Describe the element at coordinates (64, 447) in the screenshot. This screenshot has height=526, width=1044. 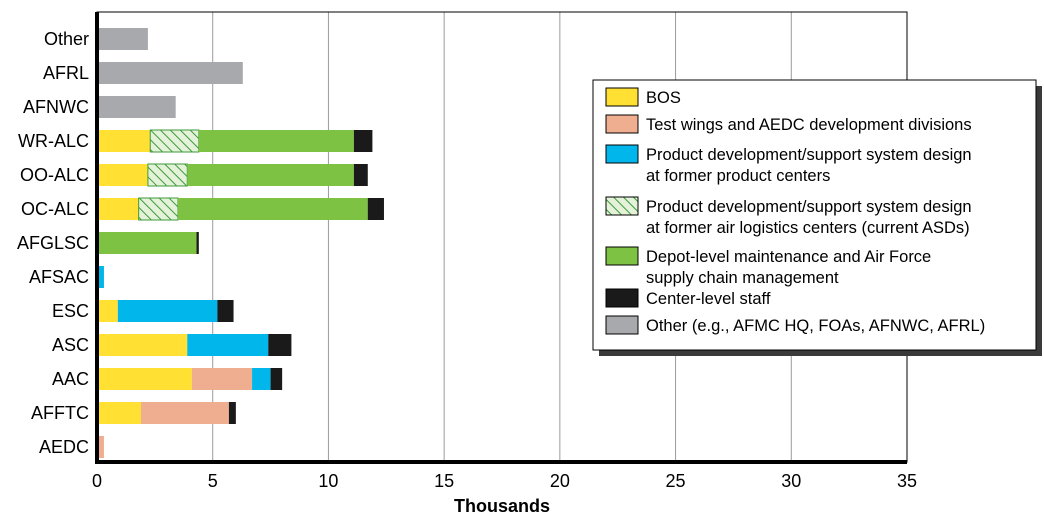
I see `category-label: AEDC` at that location.